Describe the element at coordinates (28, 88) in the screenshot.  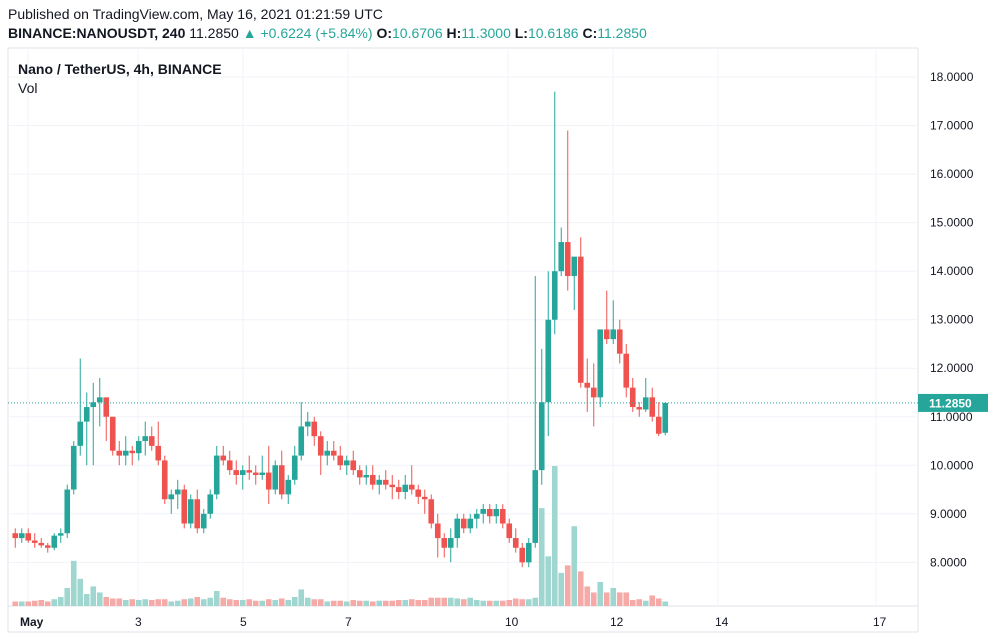
I see `volume-label: Vol` at that location.